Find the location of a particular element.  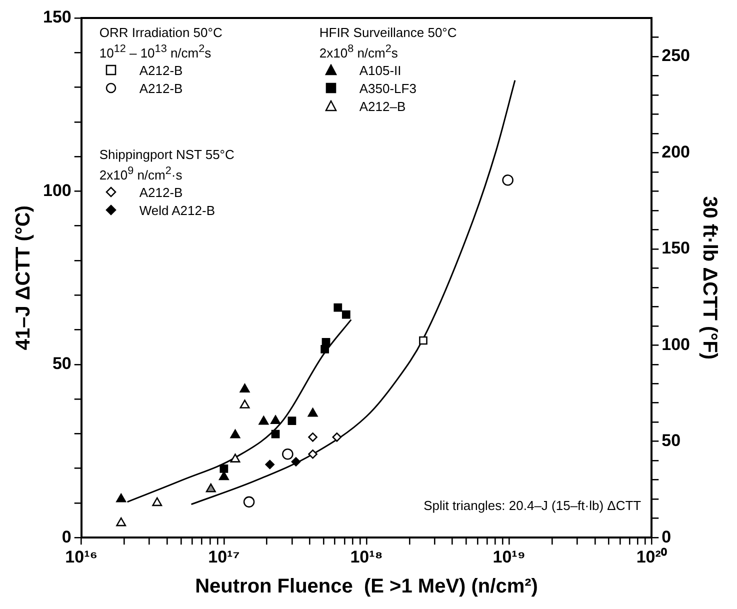

annotation: 2x10$^{8}$ n/cm$^{2}$s is located at coordinates (359, 52).